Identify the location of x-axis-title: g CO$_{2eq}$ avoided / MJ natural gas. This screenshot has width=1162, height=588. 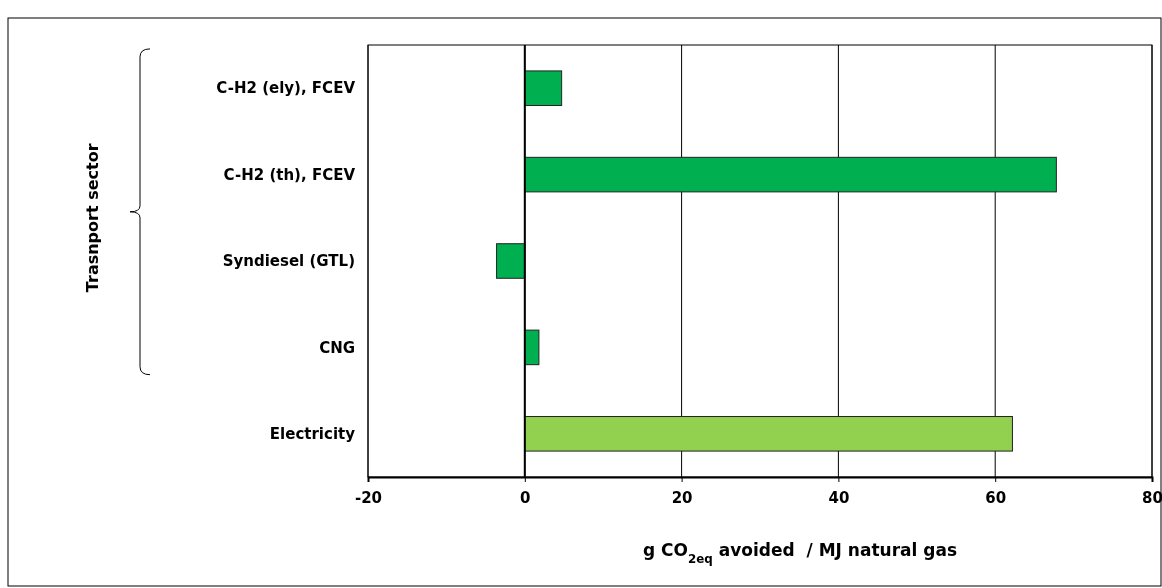
(800, 553).